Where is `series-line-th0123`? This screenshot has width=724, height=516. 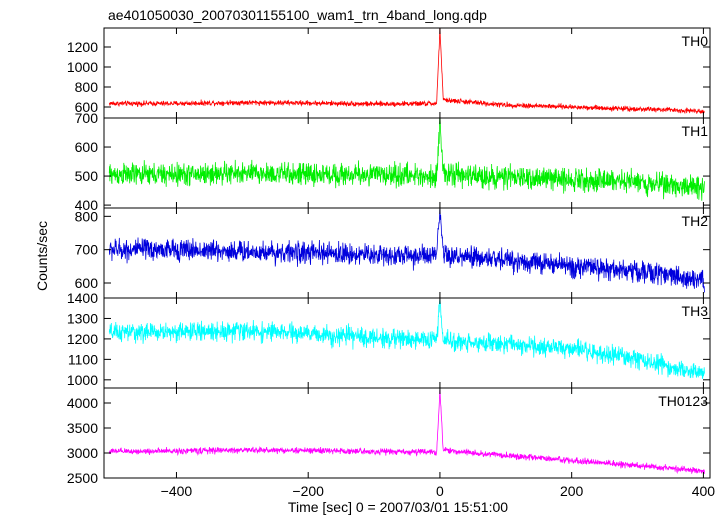 series-line-th0123 is located at coordinates (406, 432).